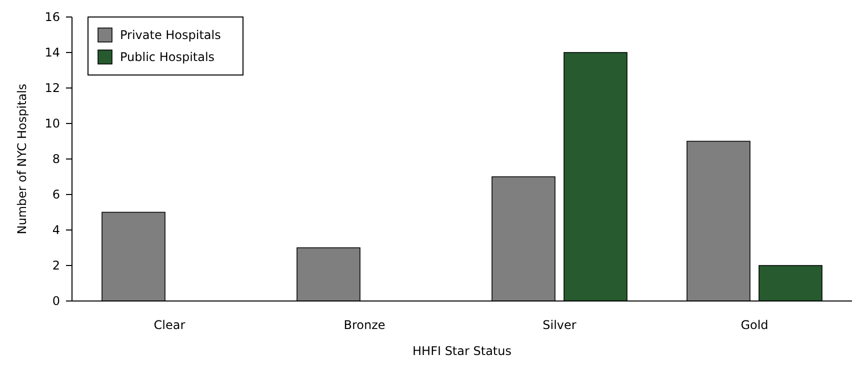 The height and width of the screenshot is (369, 862). Describe the element at coordinates (52, 53) in the screenshot. I see `y-tick-label: 14` at that location.